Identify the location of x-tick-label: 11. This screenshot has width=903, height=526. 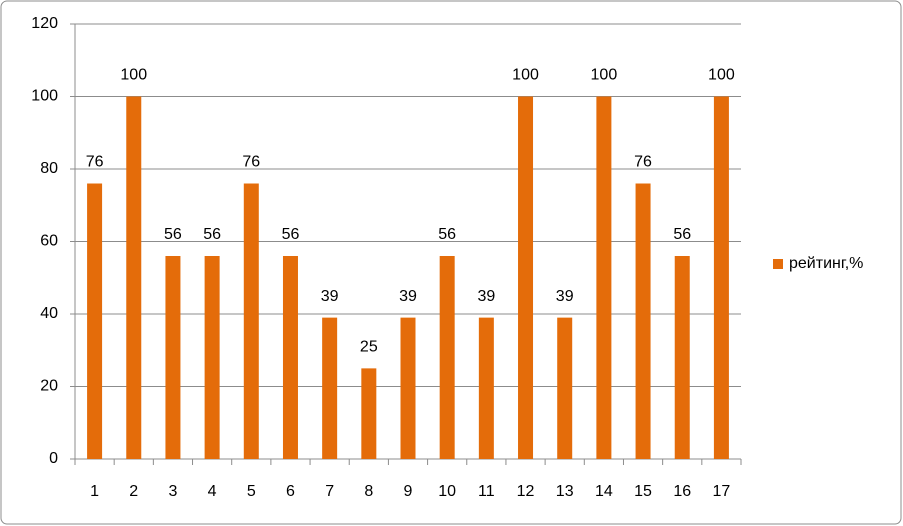
(486, 491).